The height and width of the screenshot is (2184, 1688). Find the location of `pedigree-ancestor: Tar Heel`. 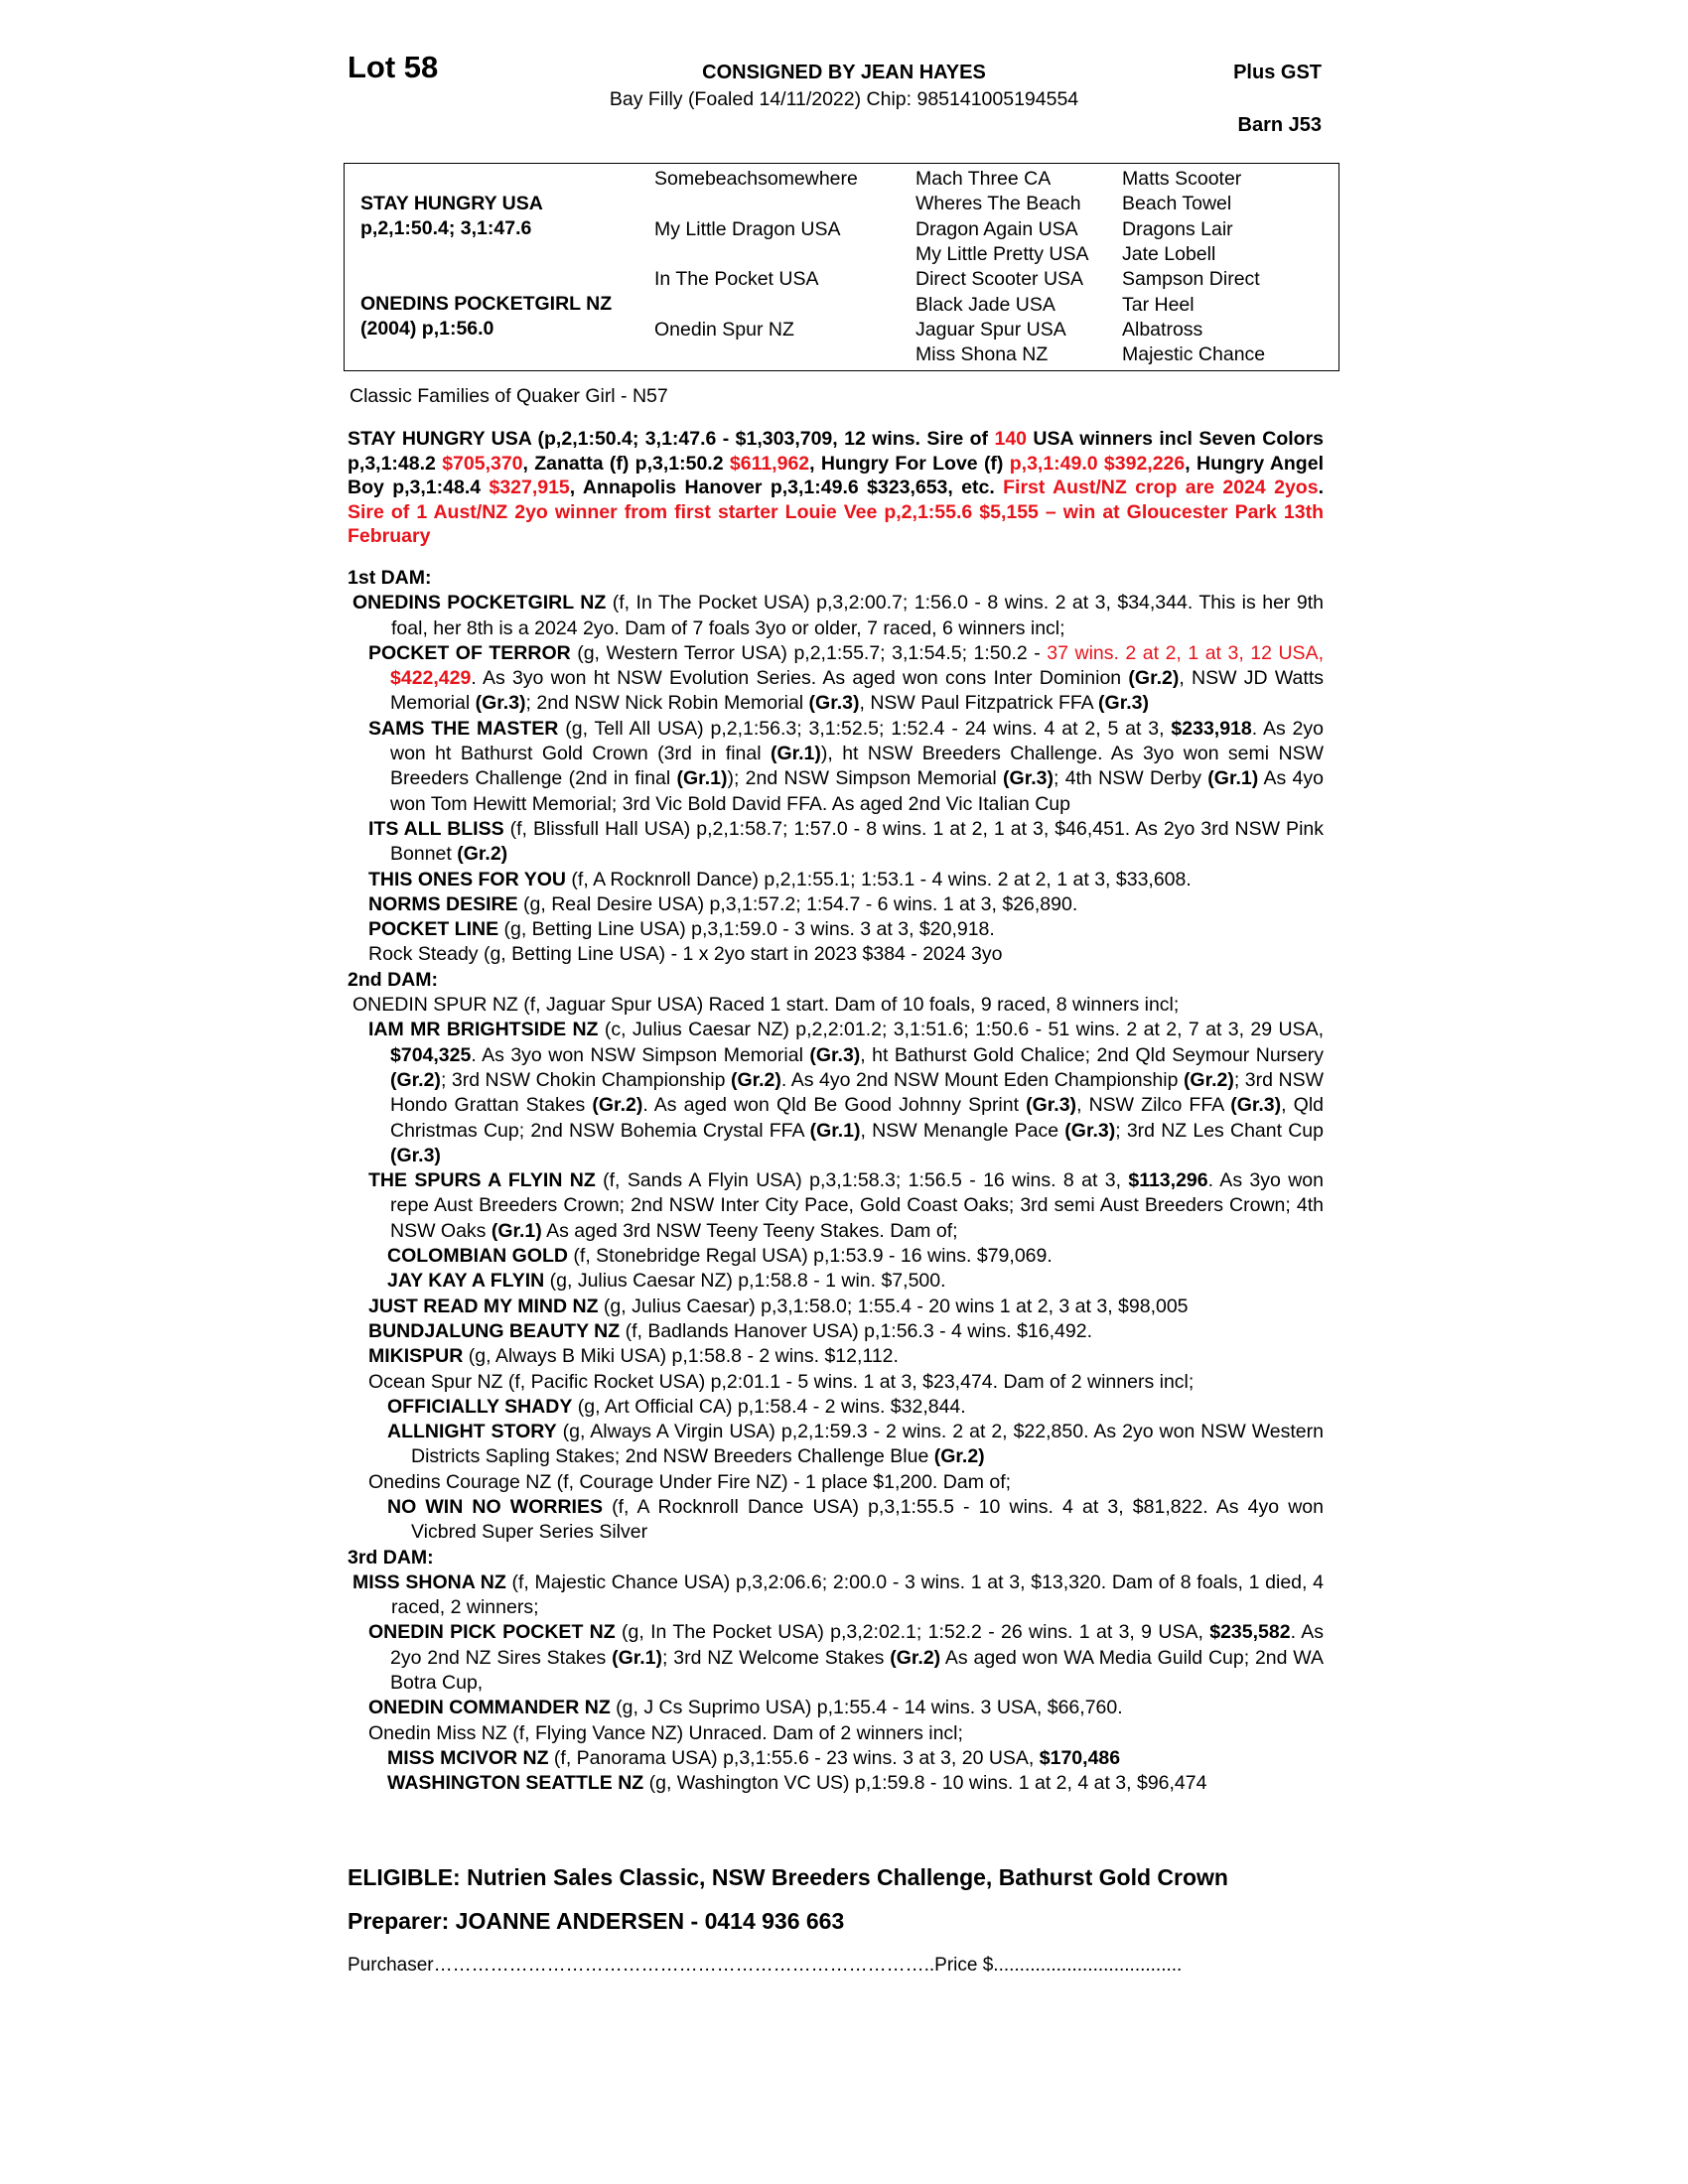

pedigree-ancestor: Tar Heel is located at coordinates (1158, 304).